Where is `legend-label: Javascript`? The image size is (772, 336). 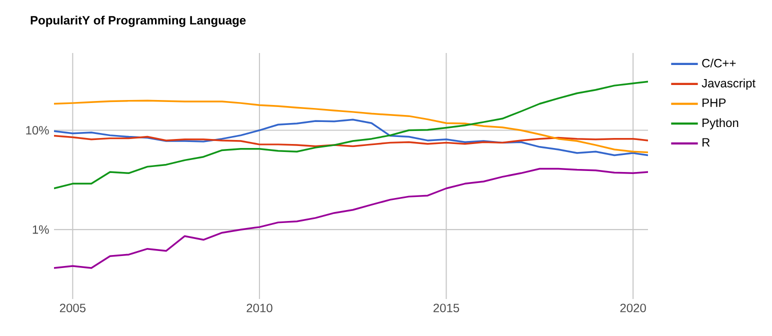
legend-label: Javascript is located at coordinates (729, 84).